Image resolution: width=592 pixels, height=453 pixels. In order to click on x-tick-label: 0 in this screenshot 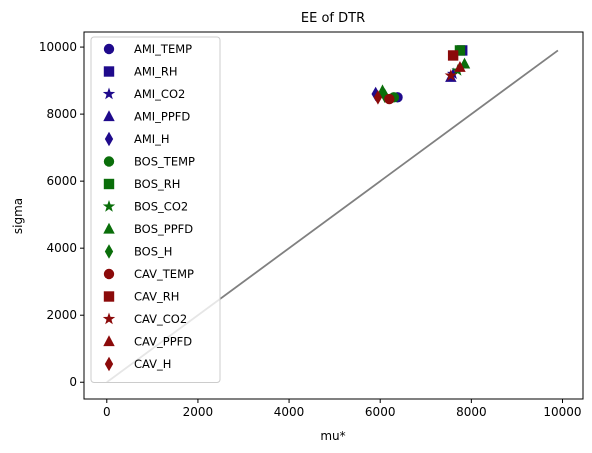, I will do `click(107, 412)`.